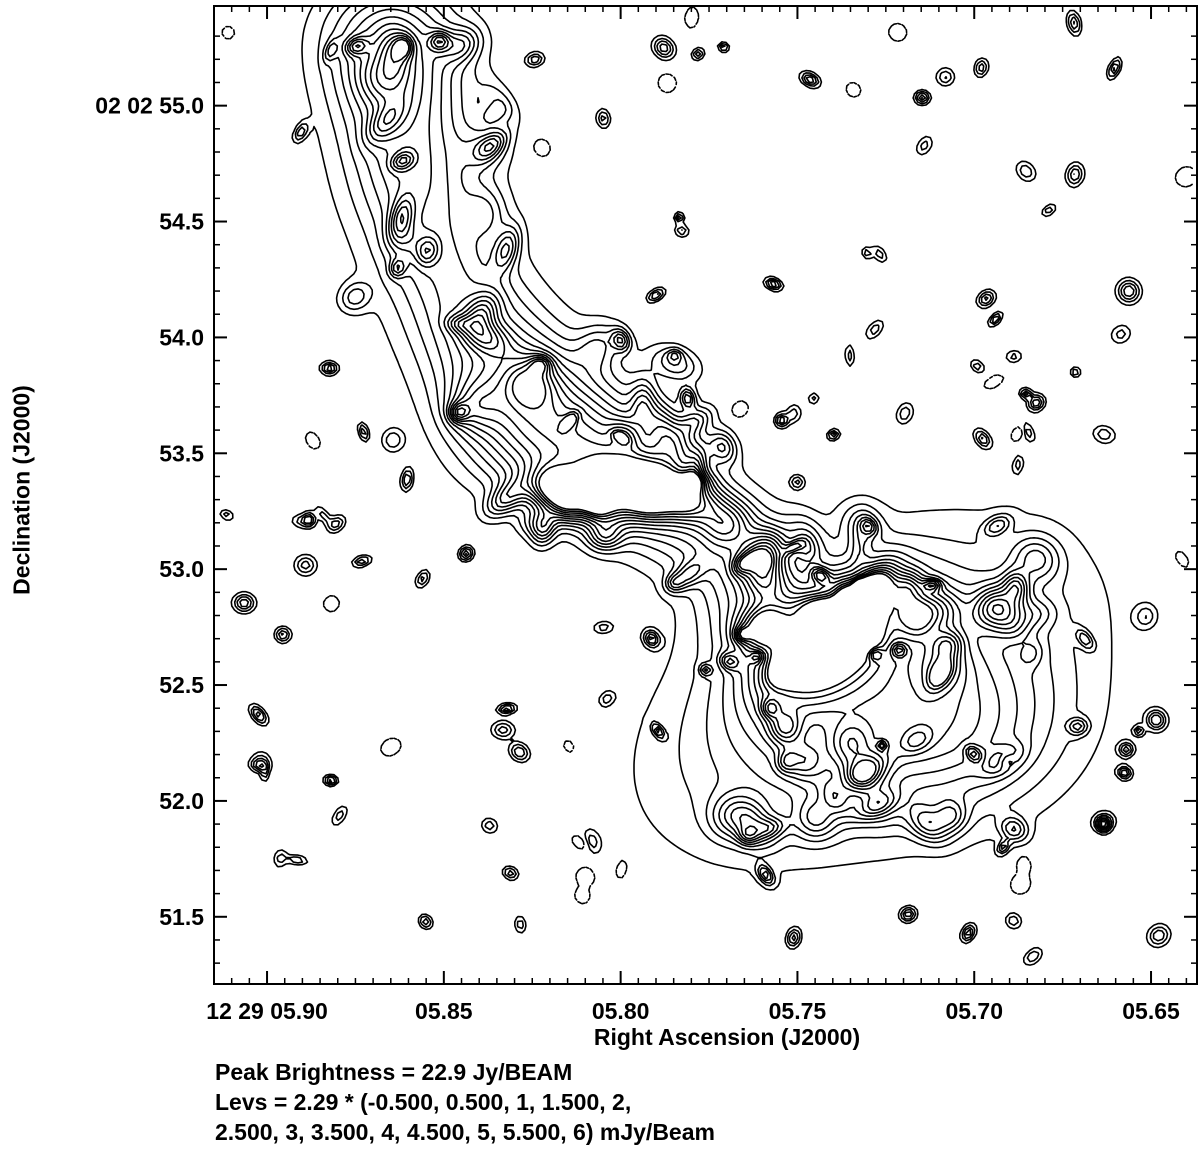 The height and width of the screenshot is (1158, 1200). What do you see at coordinates (21, 490) in the screenshot?
I see `y-axis-label: Declination (J2000)` at bounding box center [21, 490].